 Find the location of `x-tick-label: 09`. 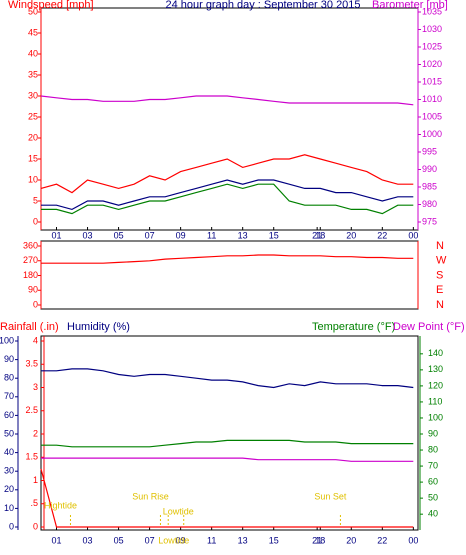

x-tick-label: 09 is located at coordinates (181, 235).